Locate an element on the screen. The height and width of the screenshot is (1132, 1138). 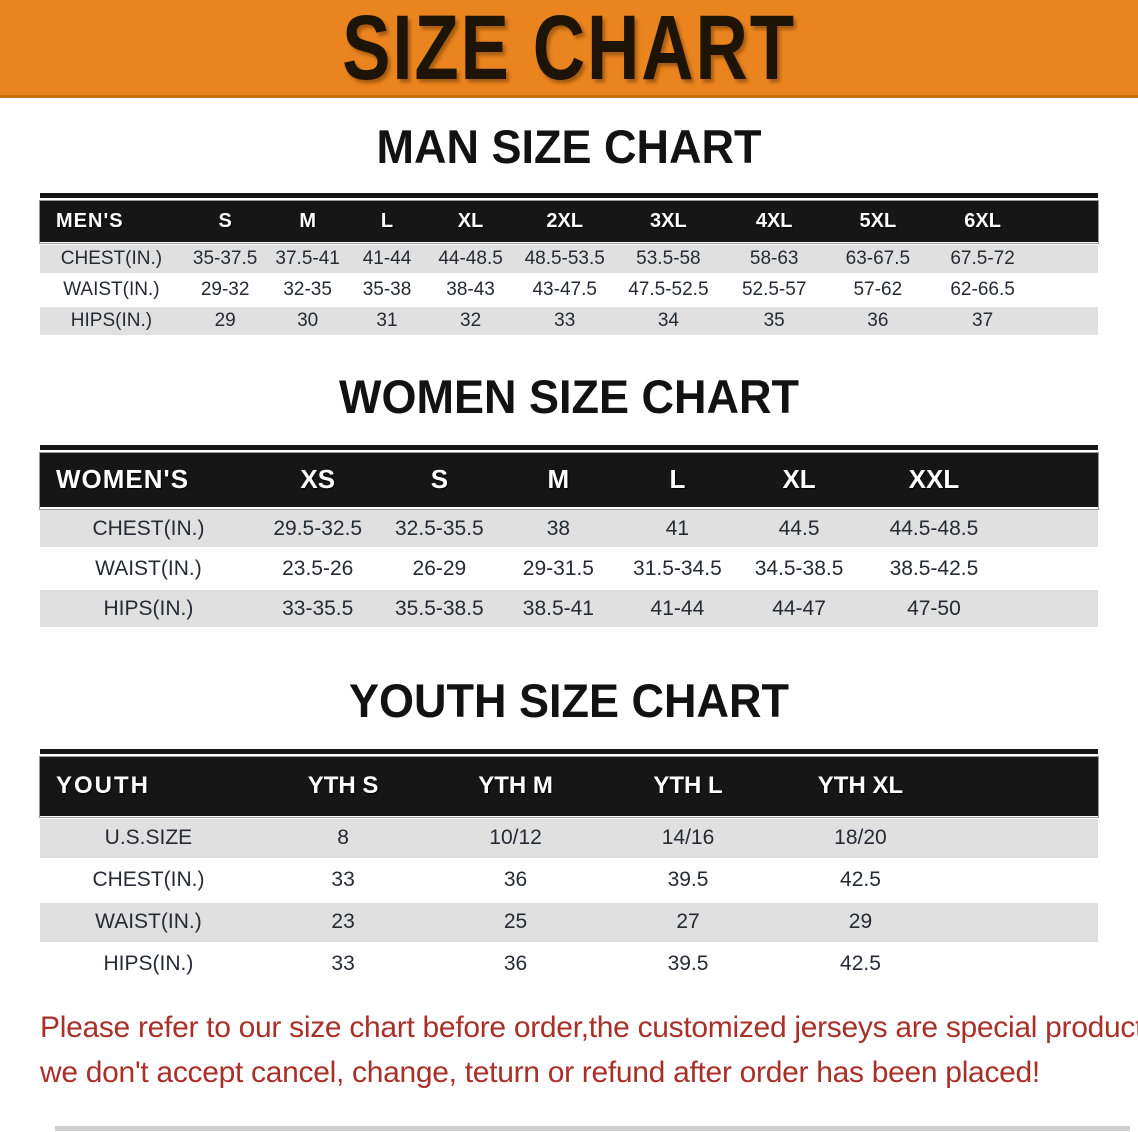
column-header: XS is located at coordinates (317, 481).